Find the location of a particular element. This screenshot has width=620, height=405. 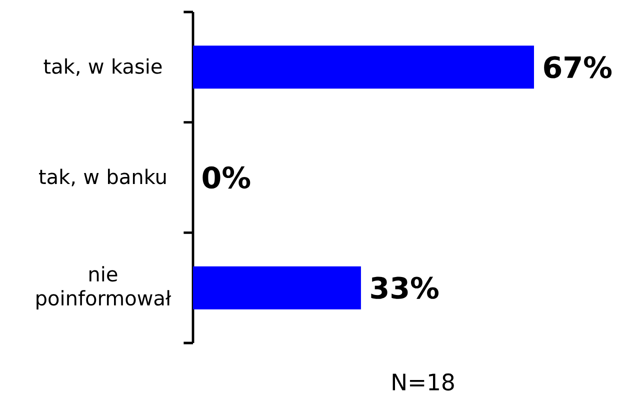

y-tick-label: tak, w kasie is located at coordinates (103, 67).